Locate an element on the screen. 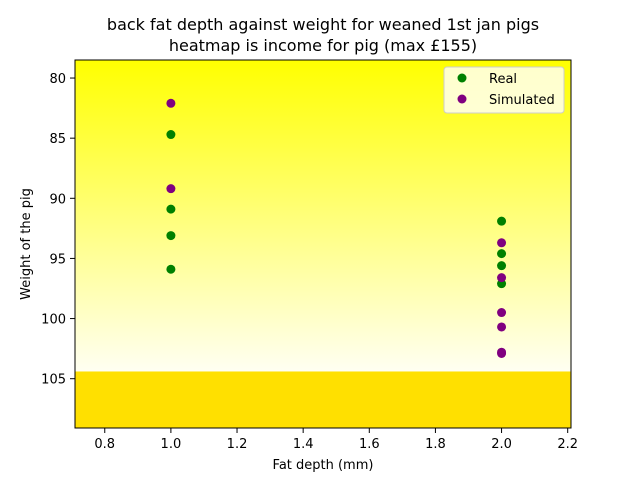 The image size is (624, 480). x-tick-label: 1.8 is located at coordinates (435, 444).